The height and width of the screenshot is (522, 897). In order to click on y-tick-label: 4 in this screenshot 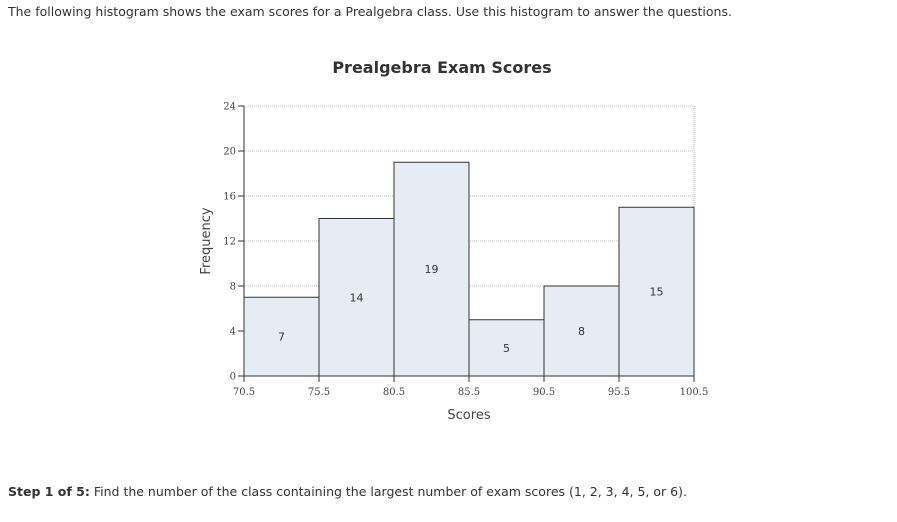, I will do `click(233, 332)`.